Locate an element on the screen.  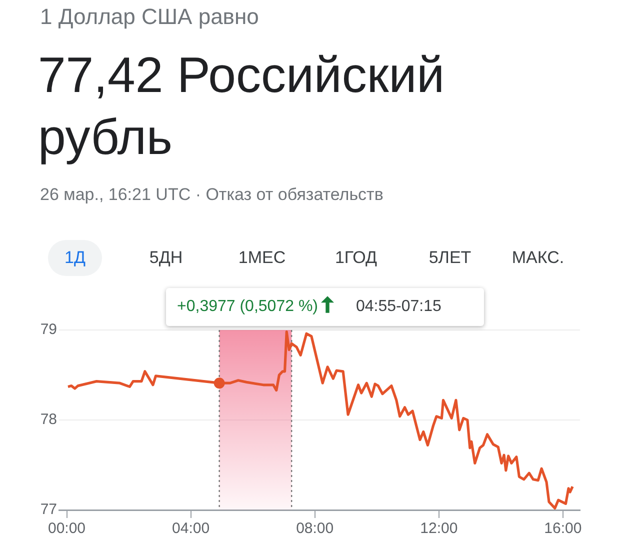
text: +0,3977 (0,5072 %) is located at coordinates (247, 306).